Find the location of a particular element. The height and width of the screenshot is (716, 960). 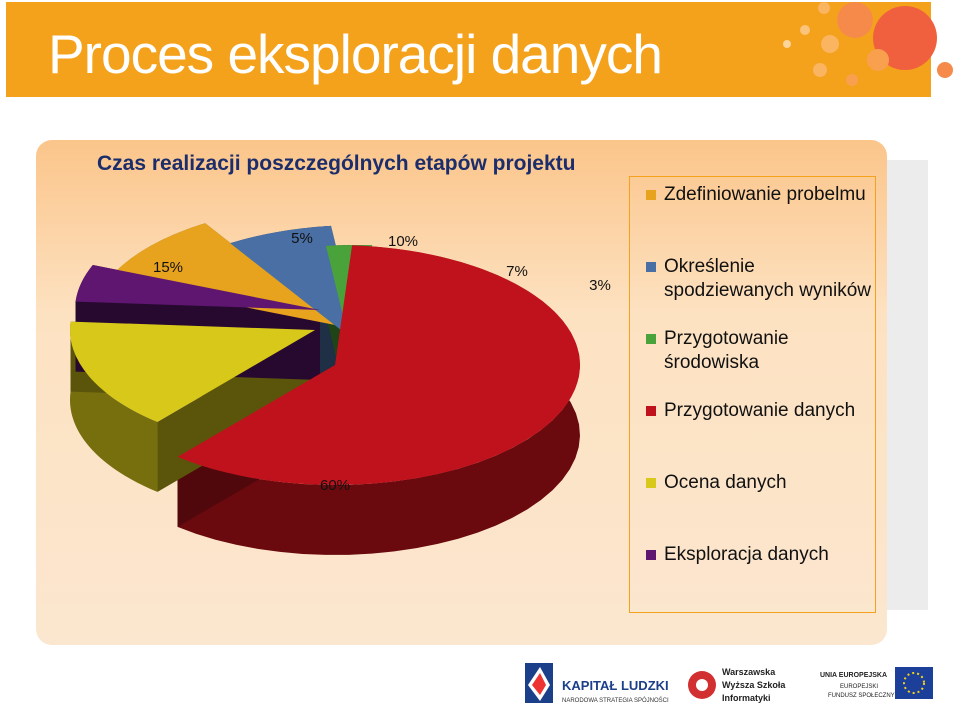

pie-slice-side is located at coordinates (114, 406).